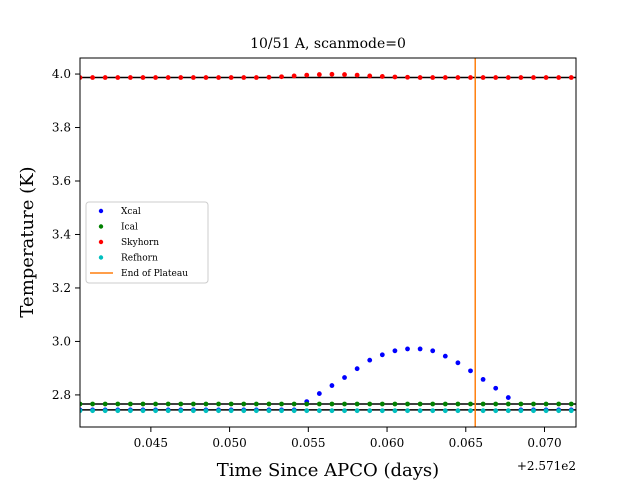 This screenshot has height=480, width=640. I want to click on x-tick-label: 0.050, so click(229, 443).